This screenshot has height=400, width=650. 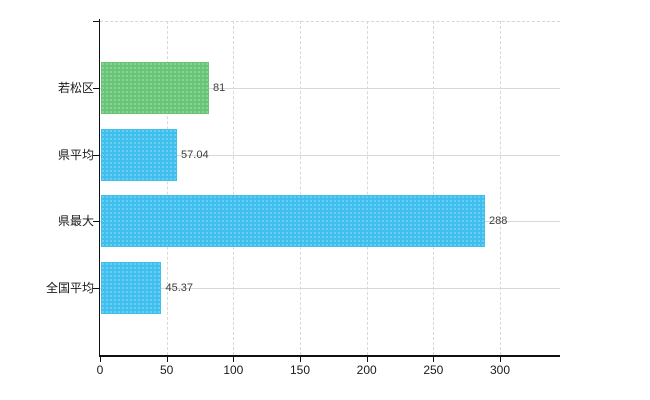 I want to click on y-axis-category-label: 若松区, so click(x=75, y=87).